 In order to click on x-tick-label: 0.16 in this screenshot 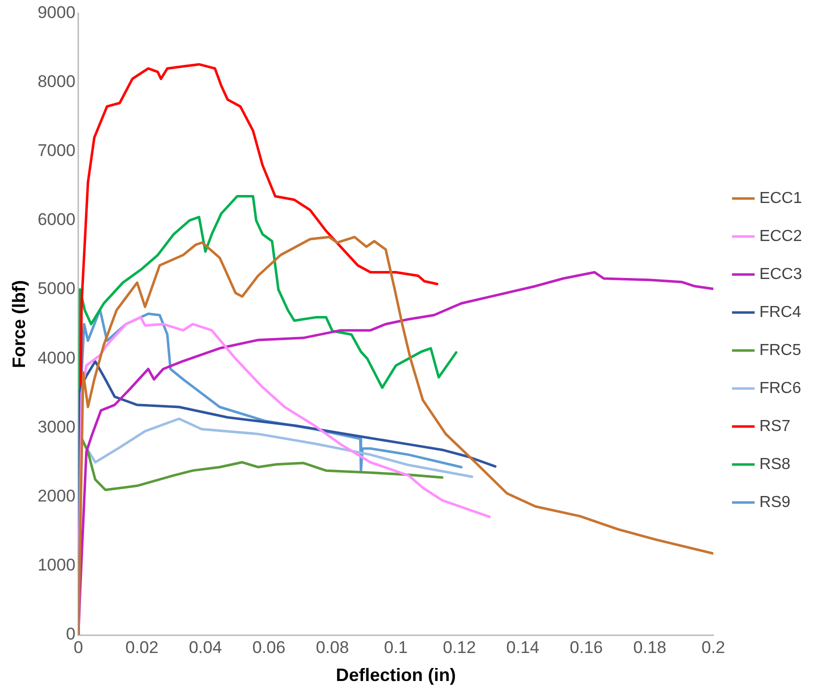, I will do `click(586, 647)`.